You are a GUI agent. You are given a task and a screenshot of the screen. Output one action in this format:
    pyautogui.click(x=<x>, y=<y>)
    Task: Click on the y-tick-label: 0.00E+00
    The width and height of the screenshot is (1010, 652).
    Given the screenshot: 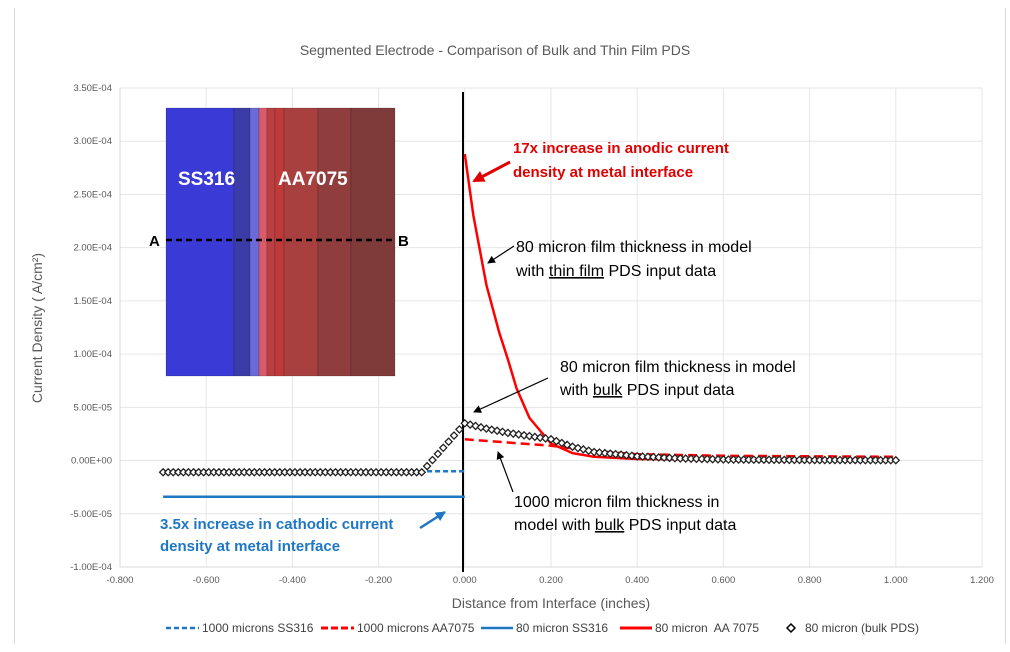 What is the action you would take?
    pyautogui.click(x=91, y=461)
    